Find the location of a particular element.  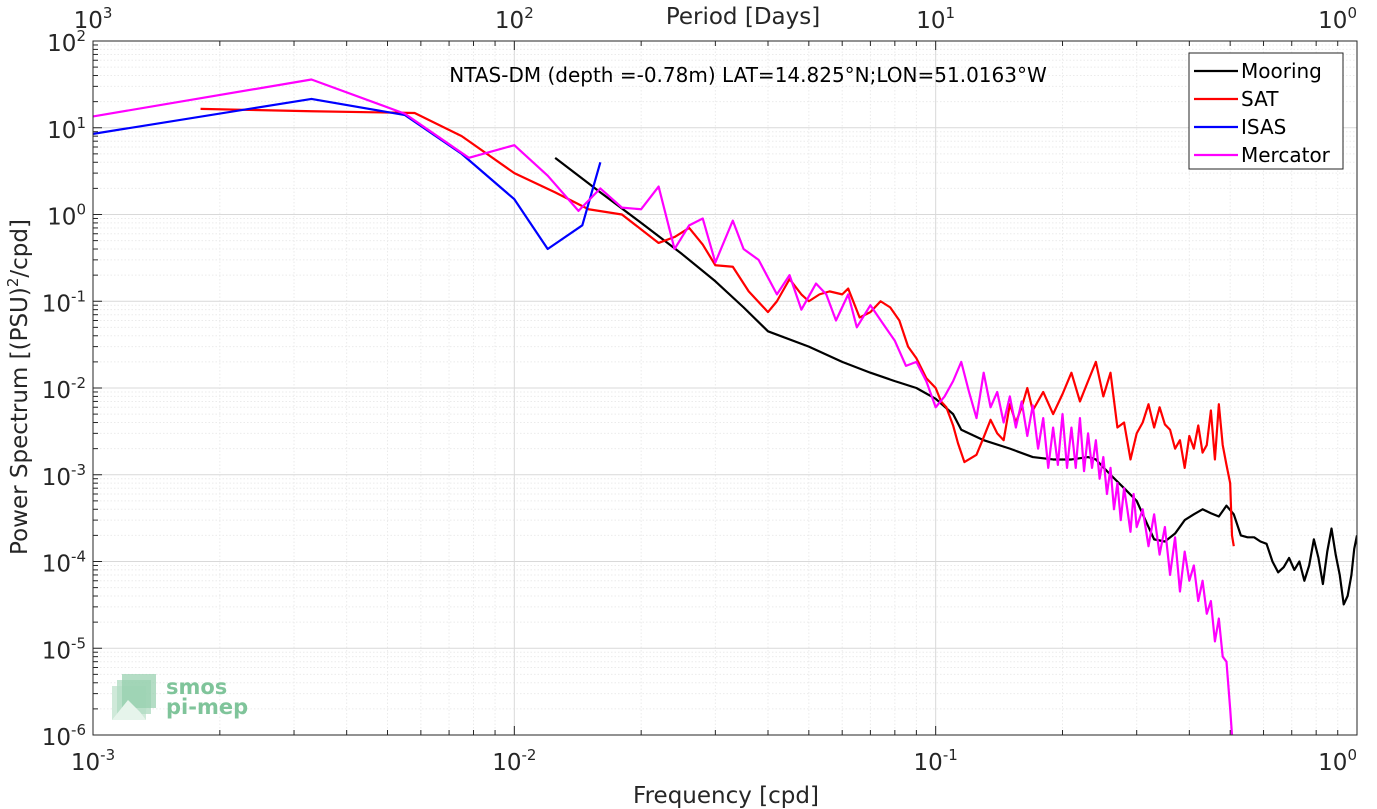

top-tick-label: 10³ is located at coordinates (93, 19).